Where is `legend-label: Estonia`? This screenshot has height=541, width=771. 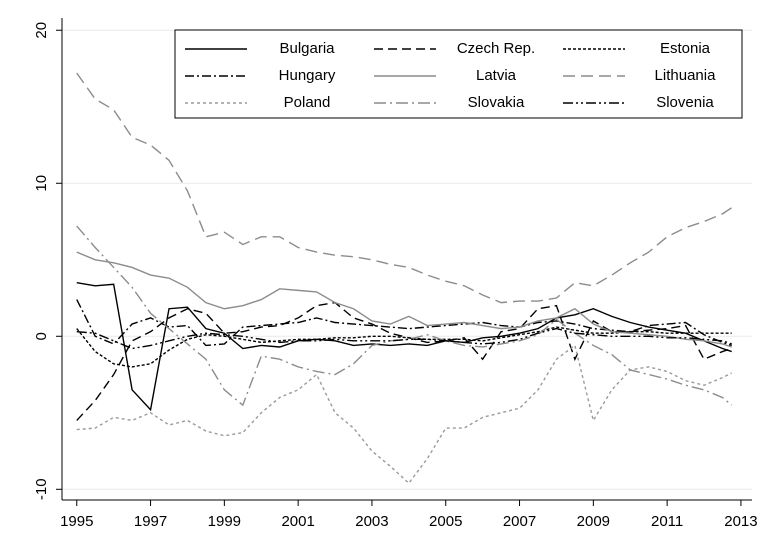 legend-label: Estonia is located at coordinates (685, 48).